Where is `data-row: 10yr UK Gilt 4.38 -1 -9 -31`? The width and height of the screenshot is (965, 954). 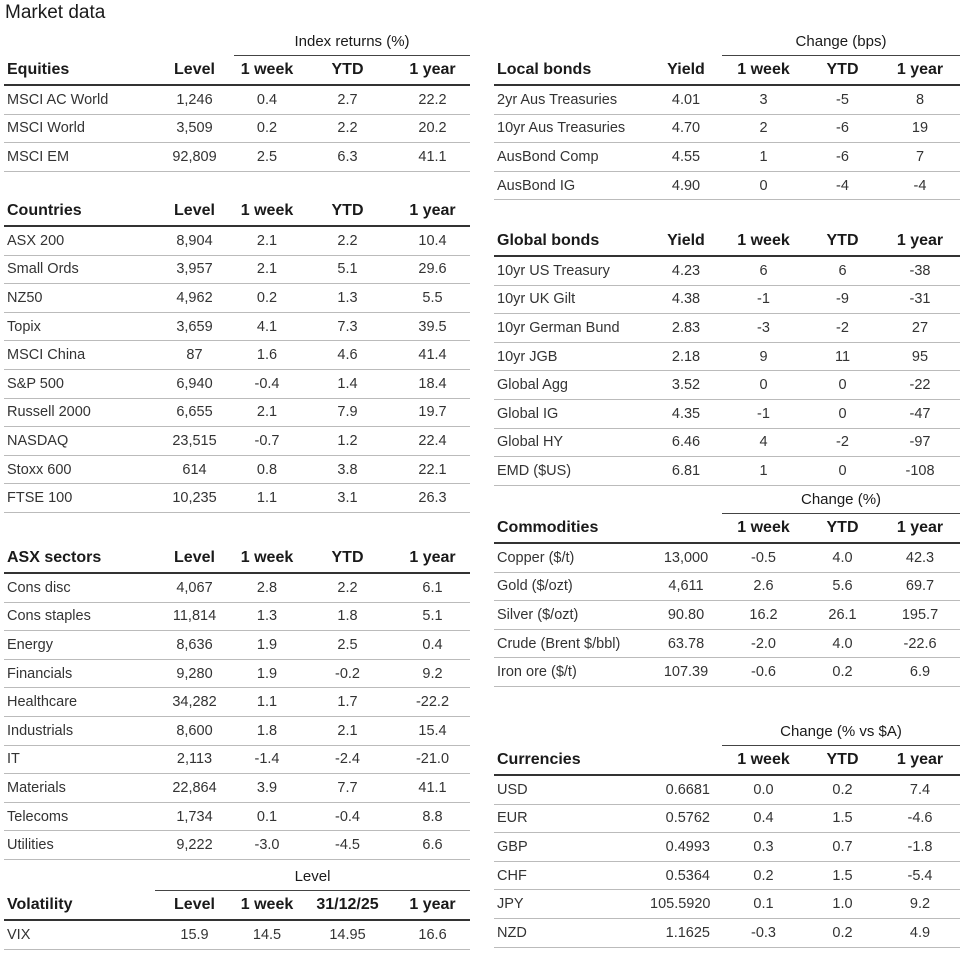
data-row: 10yr UK Gilt 4.38 -1 -9 -31 is located at coordinates (727, 300).